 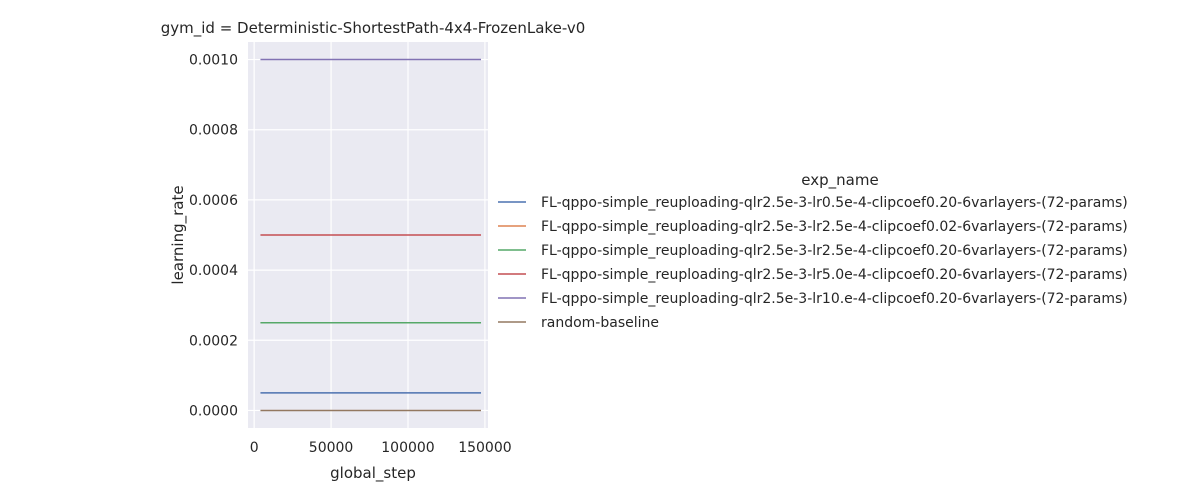 What do you see at coordinates (839, 180) in the screenshot?
I see `legend-title: exp_name` at bounding box center [839, 180].